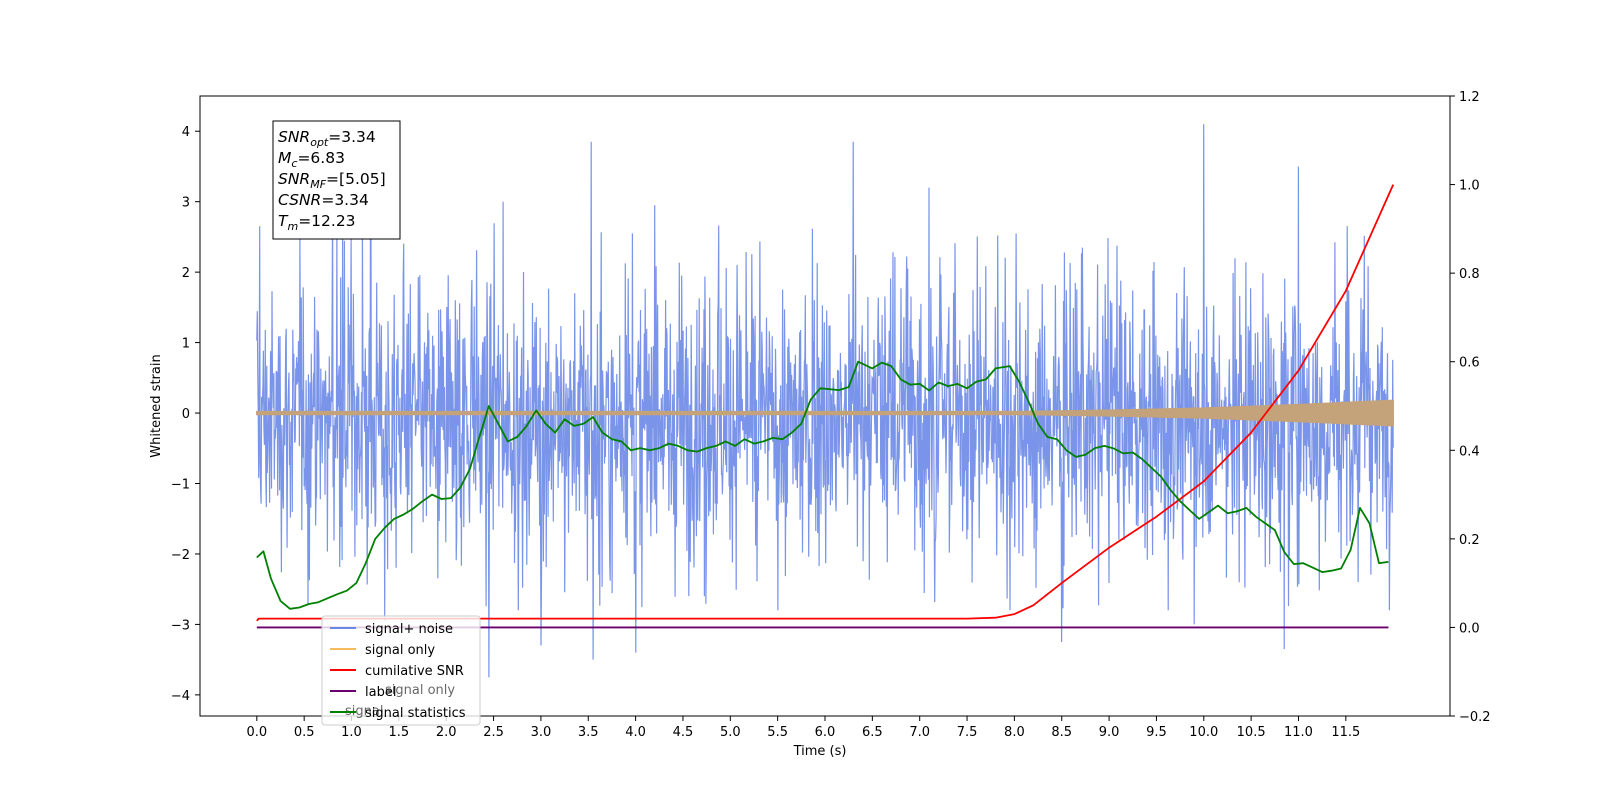 This screenshot has height=800, width=1600. I want to click on x-tick-label: 1.0, so click(351, 732).